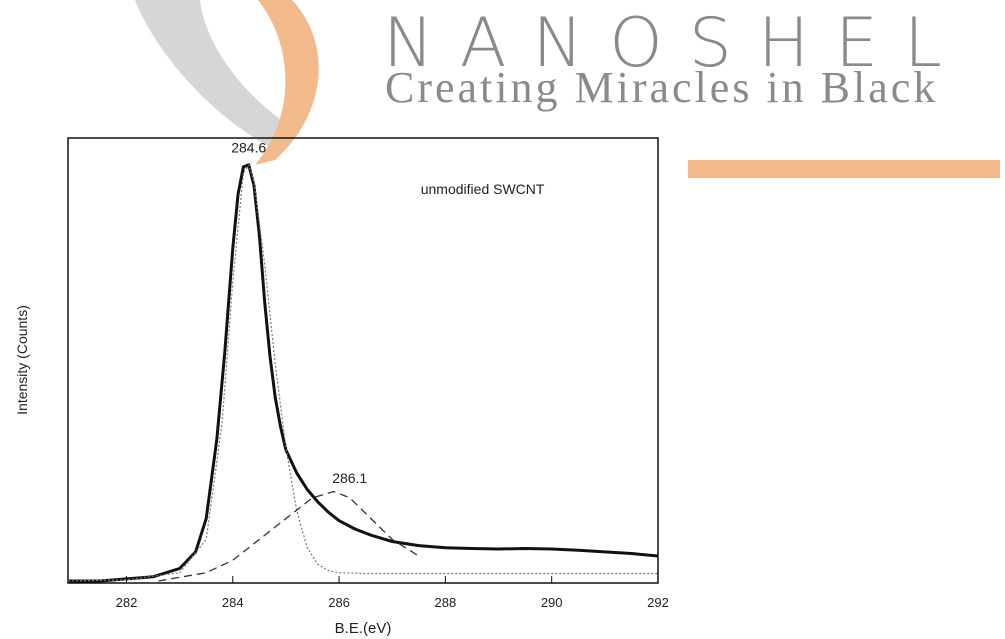  Describe the element at coordinates (217, 75) in the screenshot. I see `logo-swoosh-gray` at that location.